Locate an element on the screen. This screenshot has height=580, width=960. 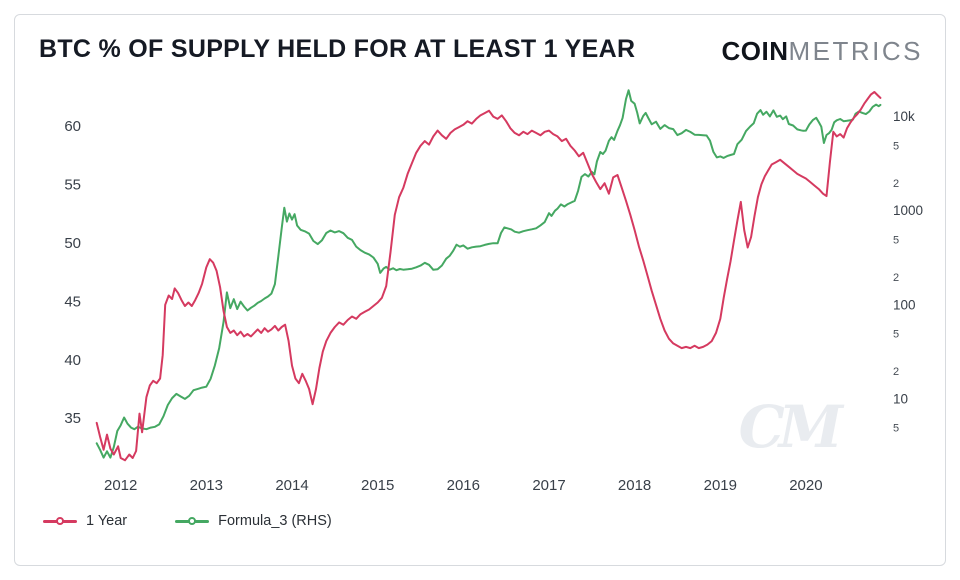
legend-item-1: 1 Year is located at coordinates (85, 521).